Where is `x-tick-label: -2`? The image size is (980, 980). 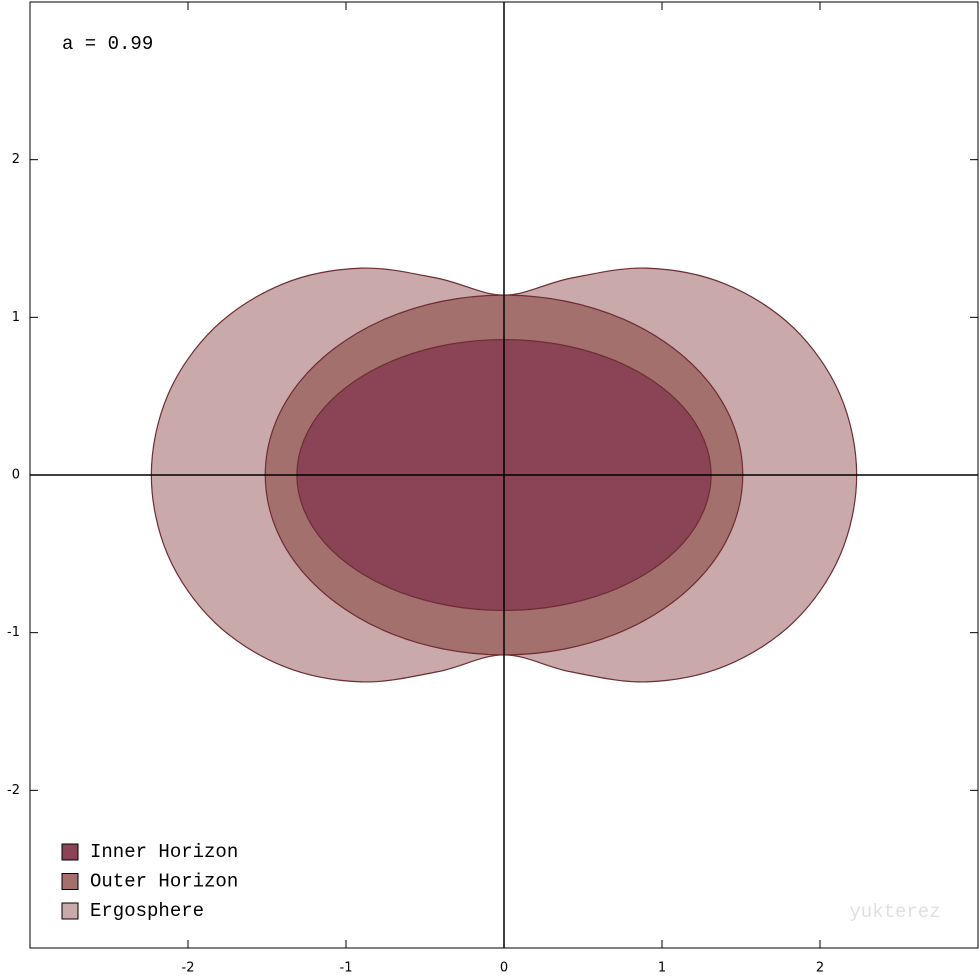 x-tick-label: -2 is located at coordinates (188, 968).